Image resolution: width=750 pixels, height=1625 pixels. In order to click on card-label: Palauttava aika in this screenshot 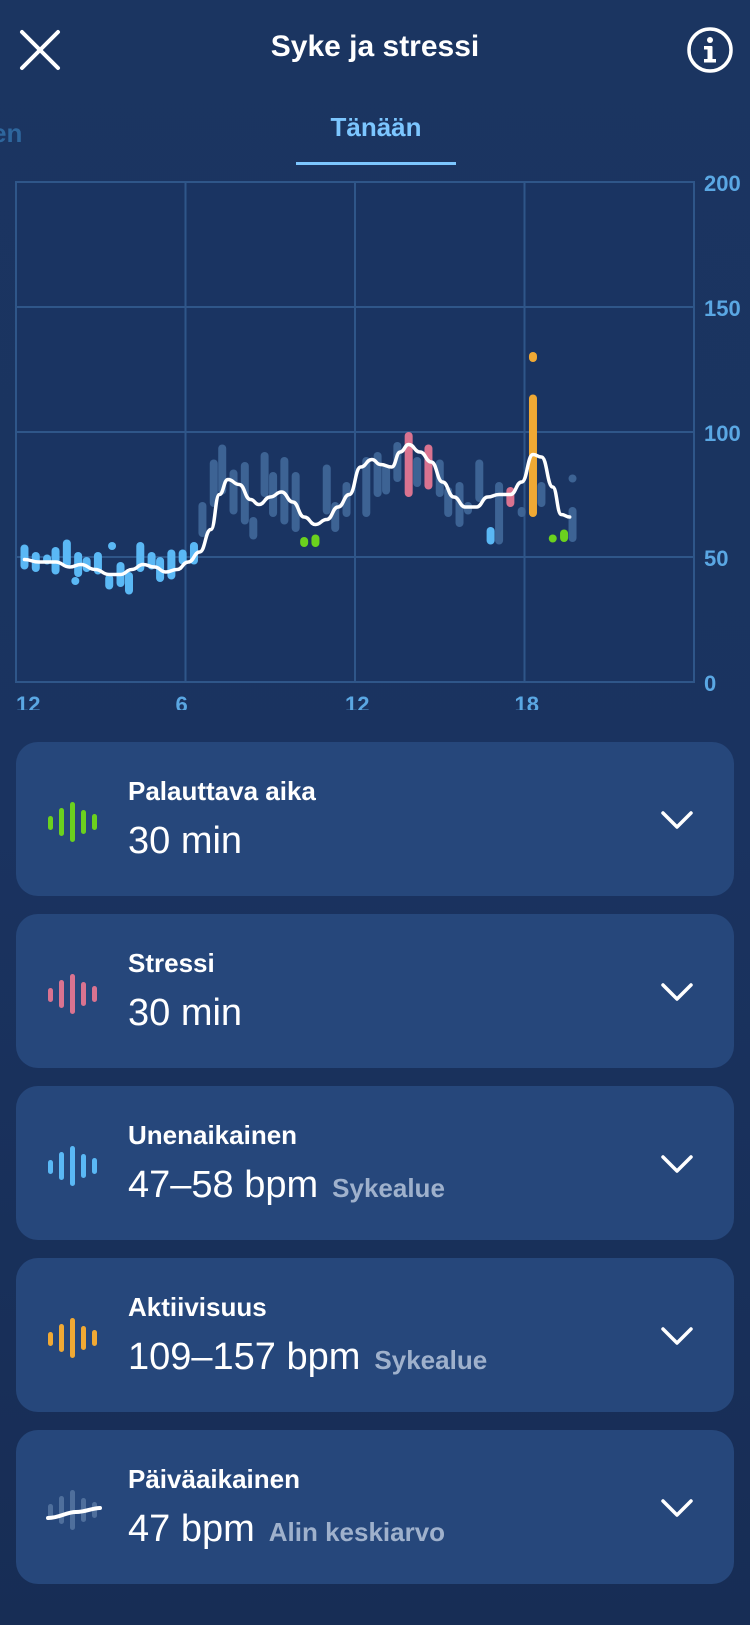, I will do `click(222, 791)`.